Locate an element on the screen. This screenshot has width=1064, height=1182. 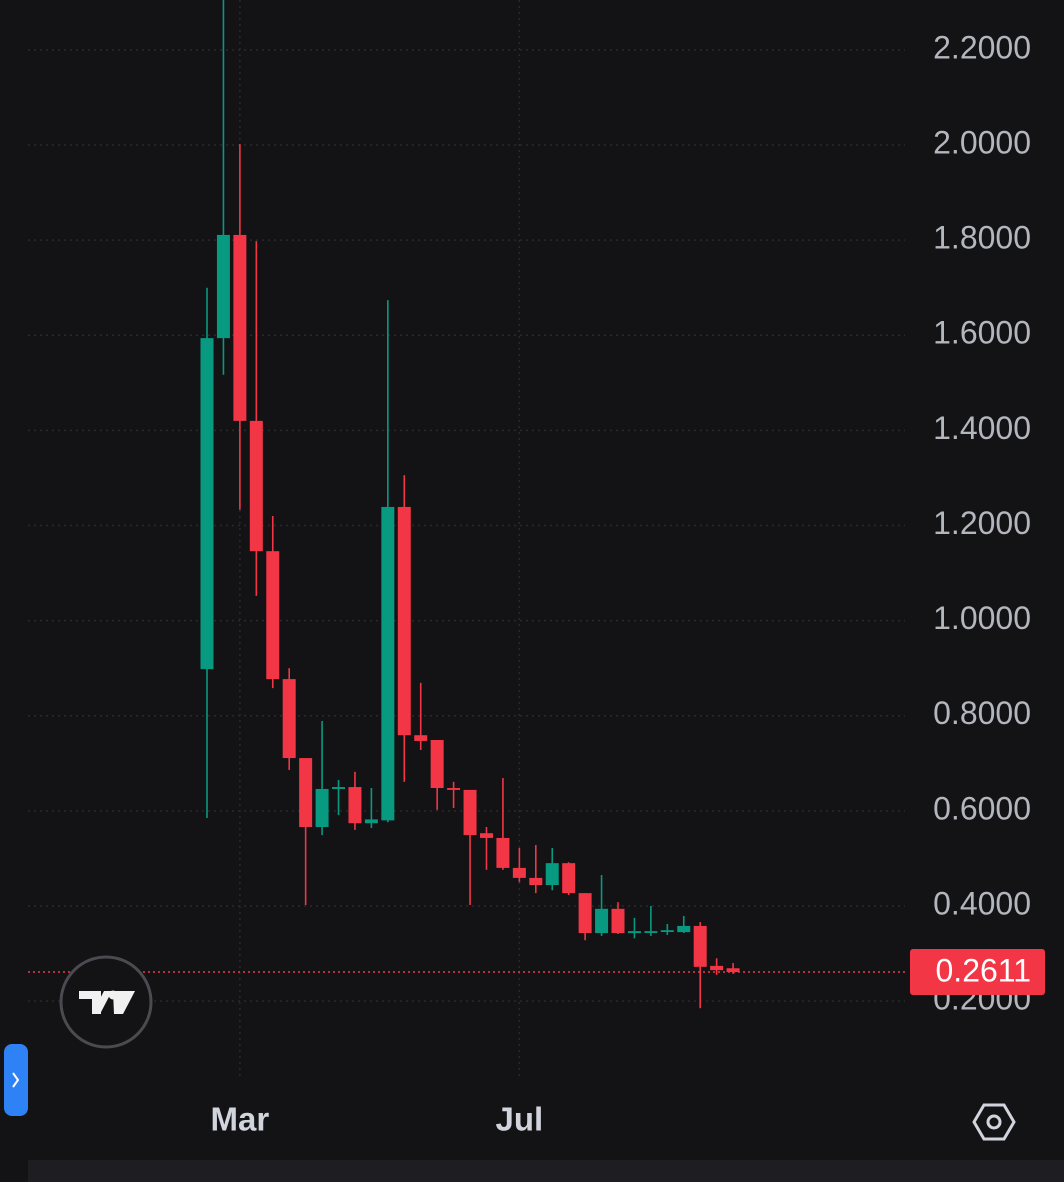
logo is located at coordinates (106, 1002).